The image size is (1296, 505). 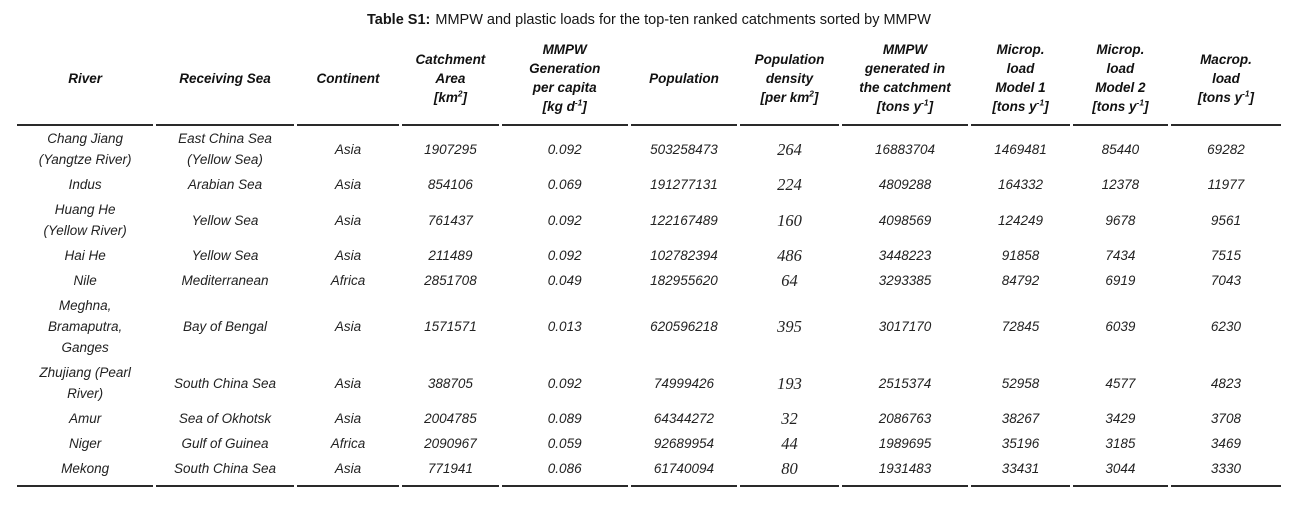 What do you see at coordinates (905, 184) in the screenshot?
I see `cell-mmpw-generated: 4809288` at bounding box center [905, 184].